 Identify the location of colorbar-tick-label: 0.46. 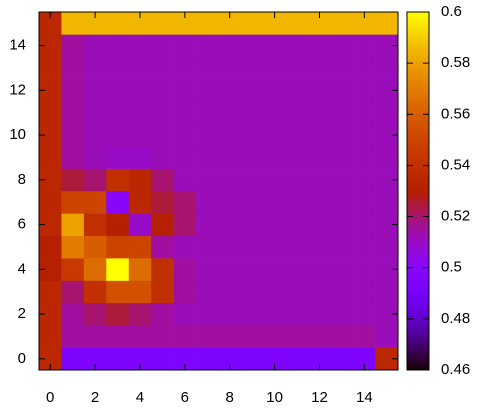
(455, 369).